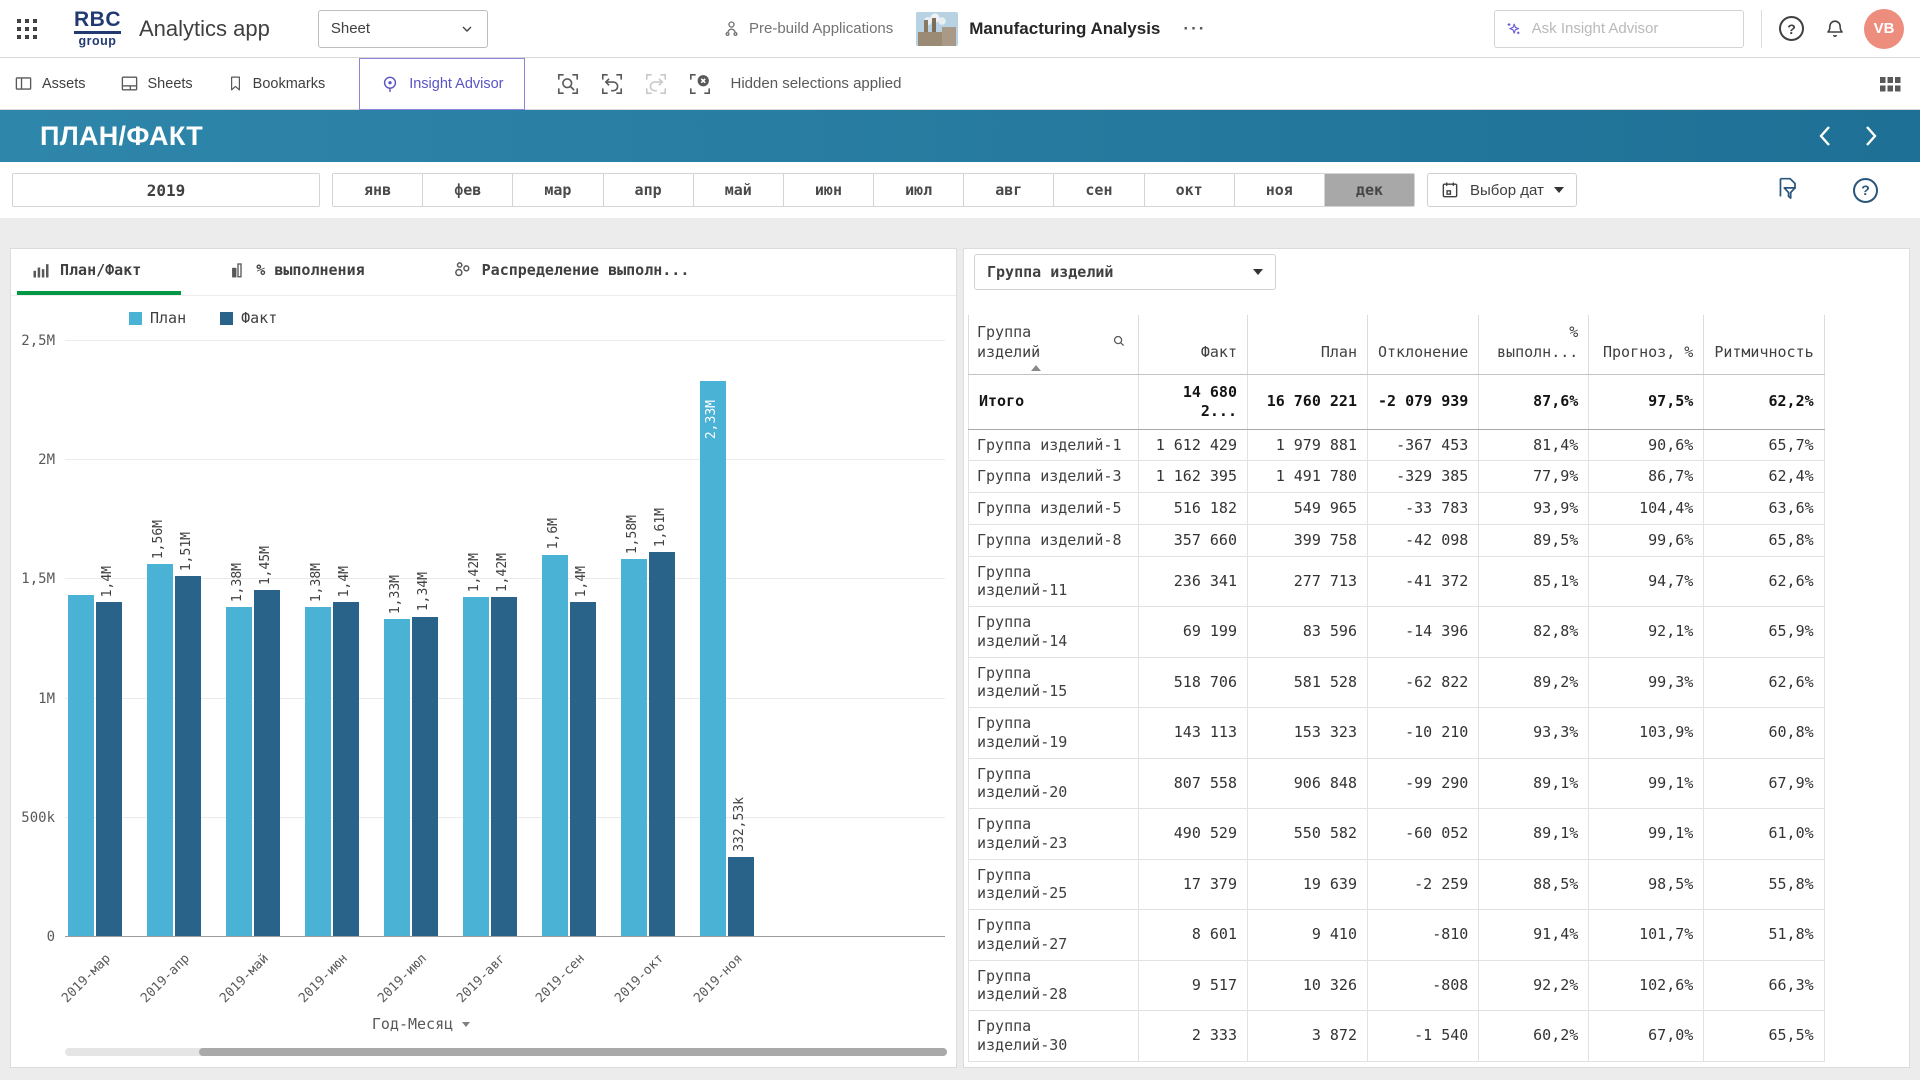  What do you see at coordinates (157, 318) in the screenshot?
I see `legend-item-План: План` at bounding box center [157, 318].